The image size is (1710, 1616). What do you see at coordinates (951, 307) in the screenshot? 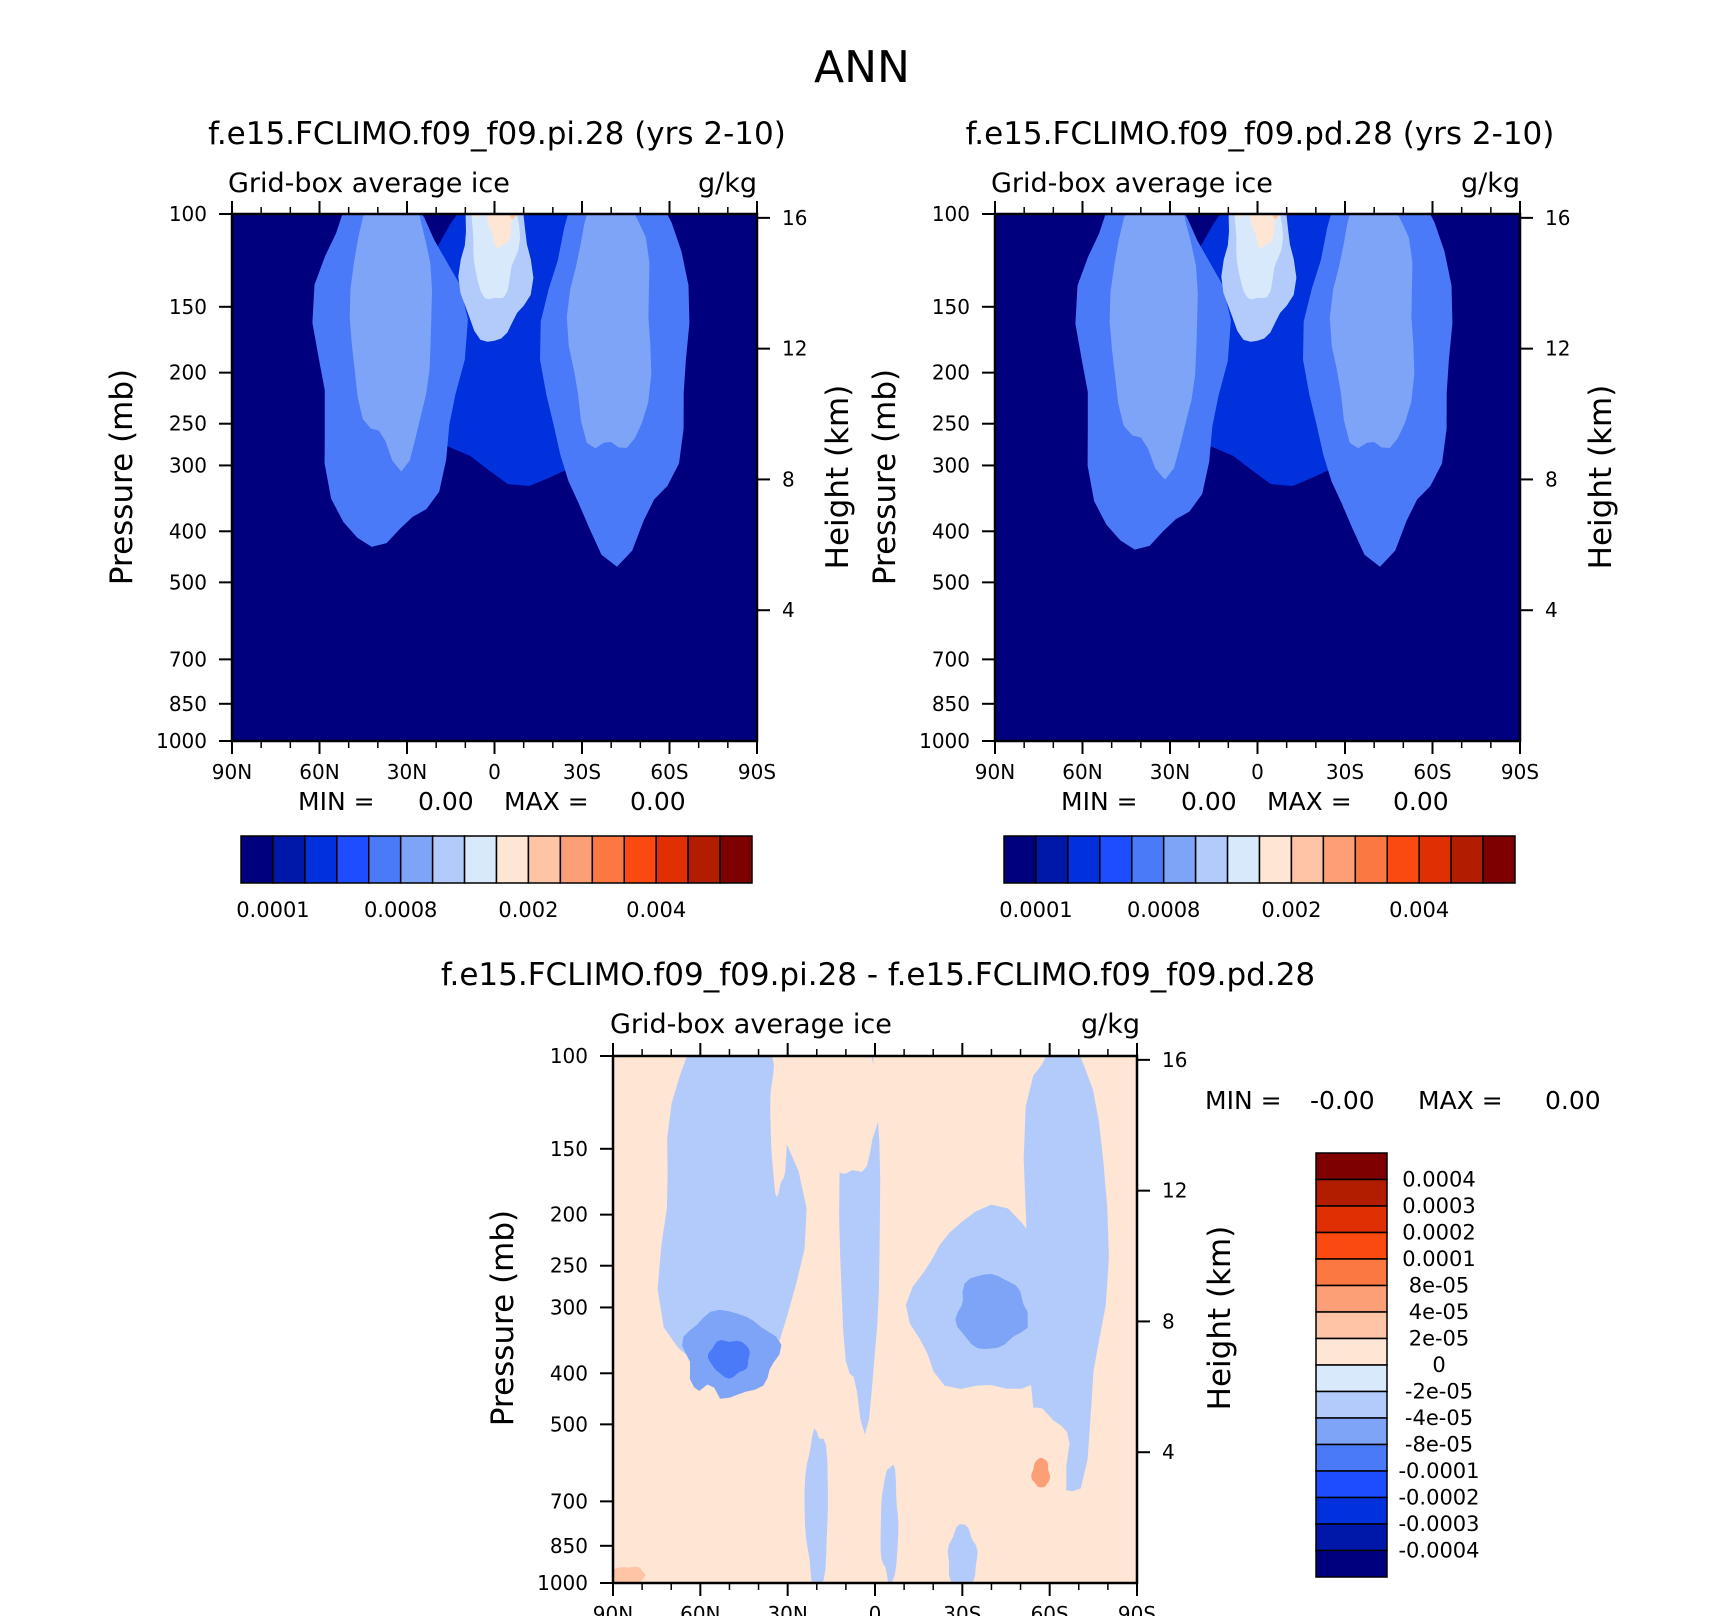
I see `y-tick-label: 150` at bounding box center [951, 307].